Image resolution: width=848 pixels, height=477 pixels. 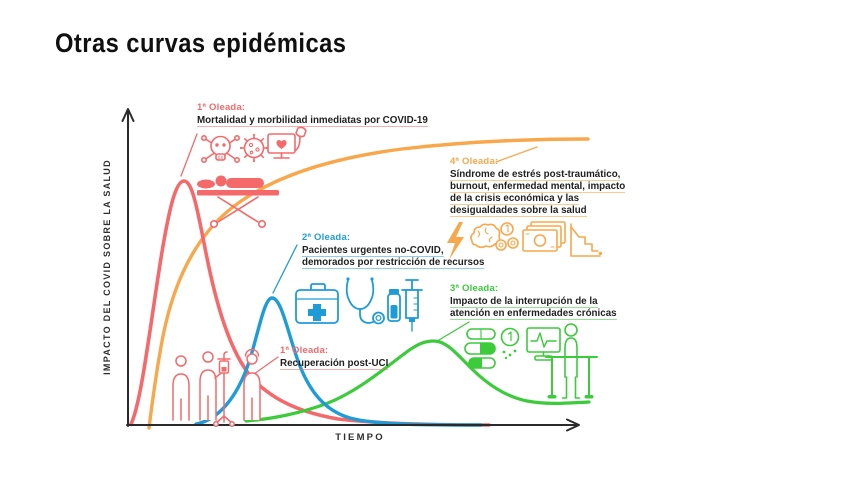 I want to click on pills-icon, so click(x=480, y=348).